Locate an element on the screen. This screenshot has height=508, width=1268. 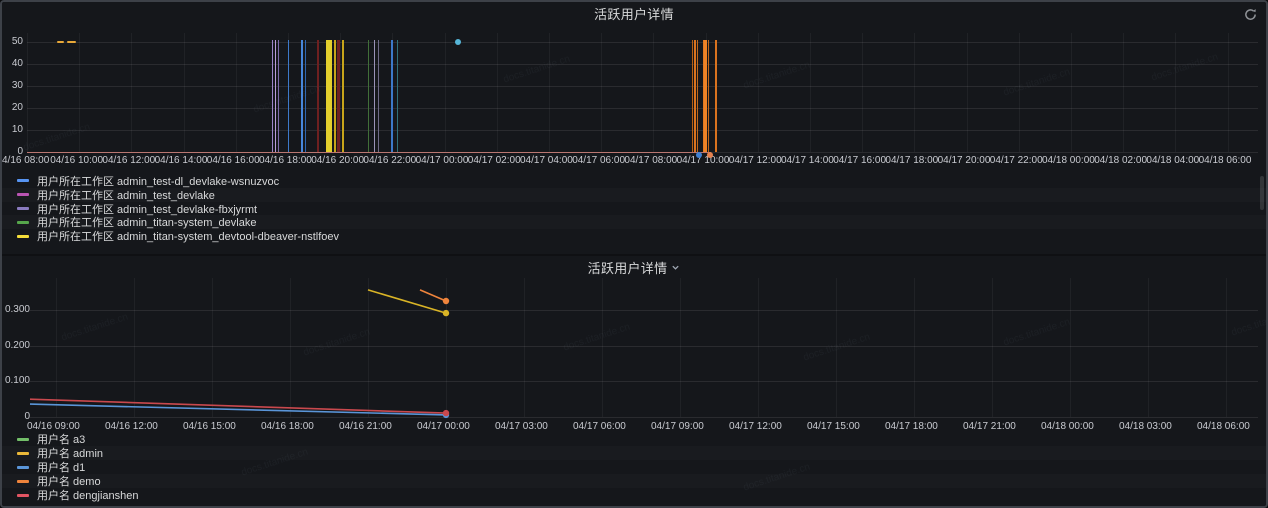
legend-item: 用户名 demo is located at coordinates (634, 481).